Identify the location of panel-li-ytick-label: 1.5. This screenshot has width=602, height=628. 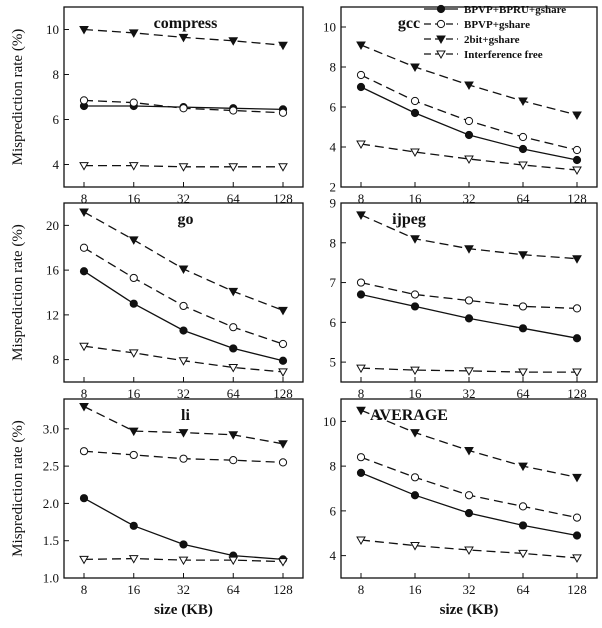
(51, 540).